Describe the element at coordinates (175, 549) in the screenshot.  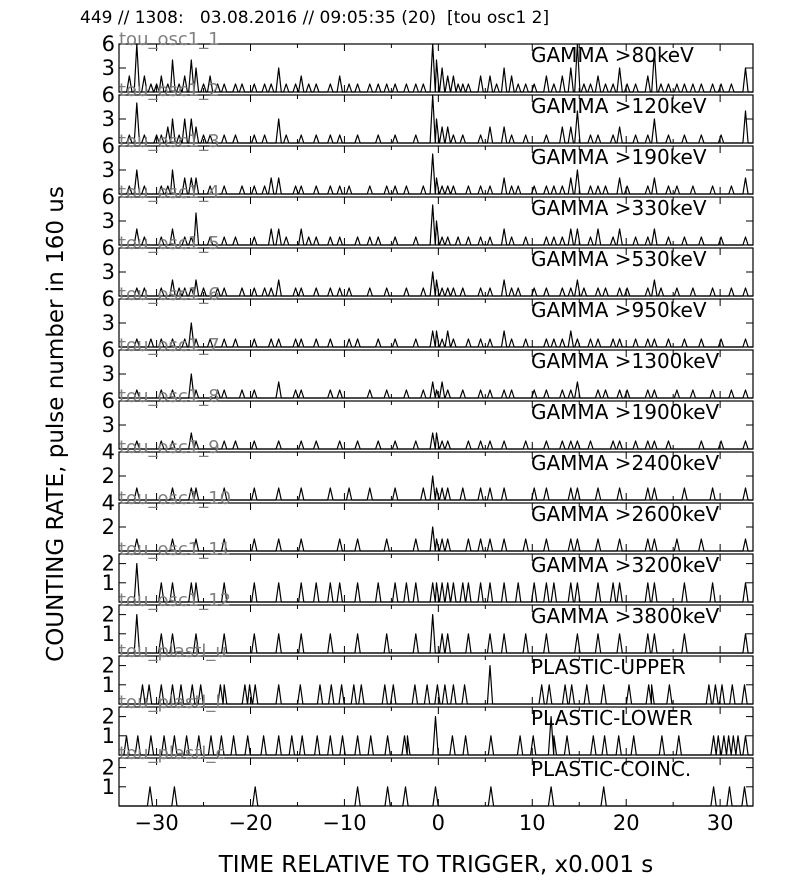
I see `panel-tag: tou_osc1_11` at that location.